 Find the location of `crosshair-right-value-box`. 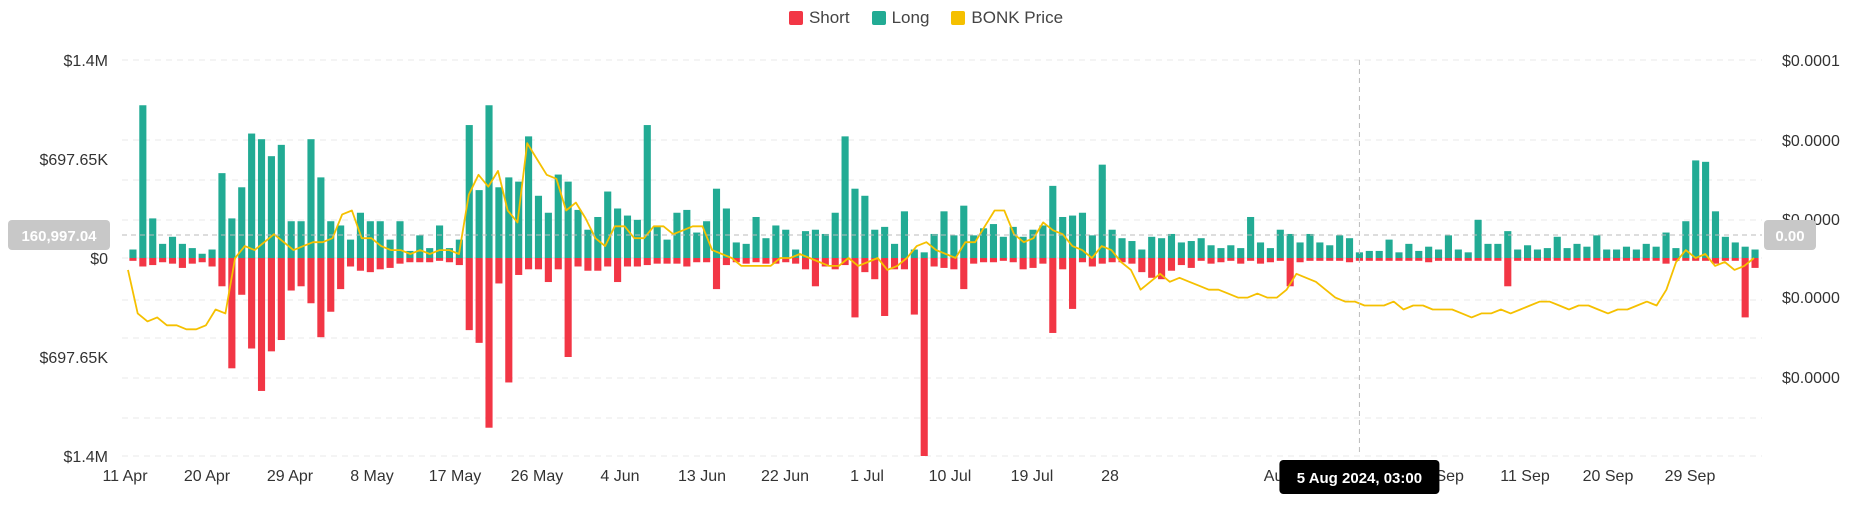

crosshair-right-value-box is located at coordinates (1790, 235).